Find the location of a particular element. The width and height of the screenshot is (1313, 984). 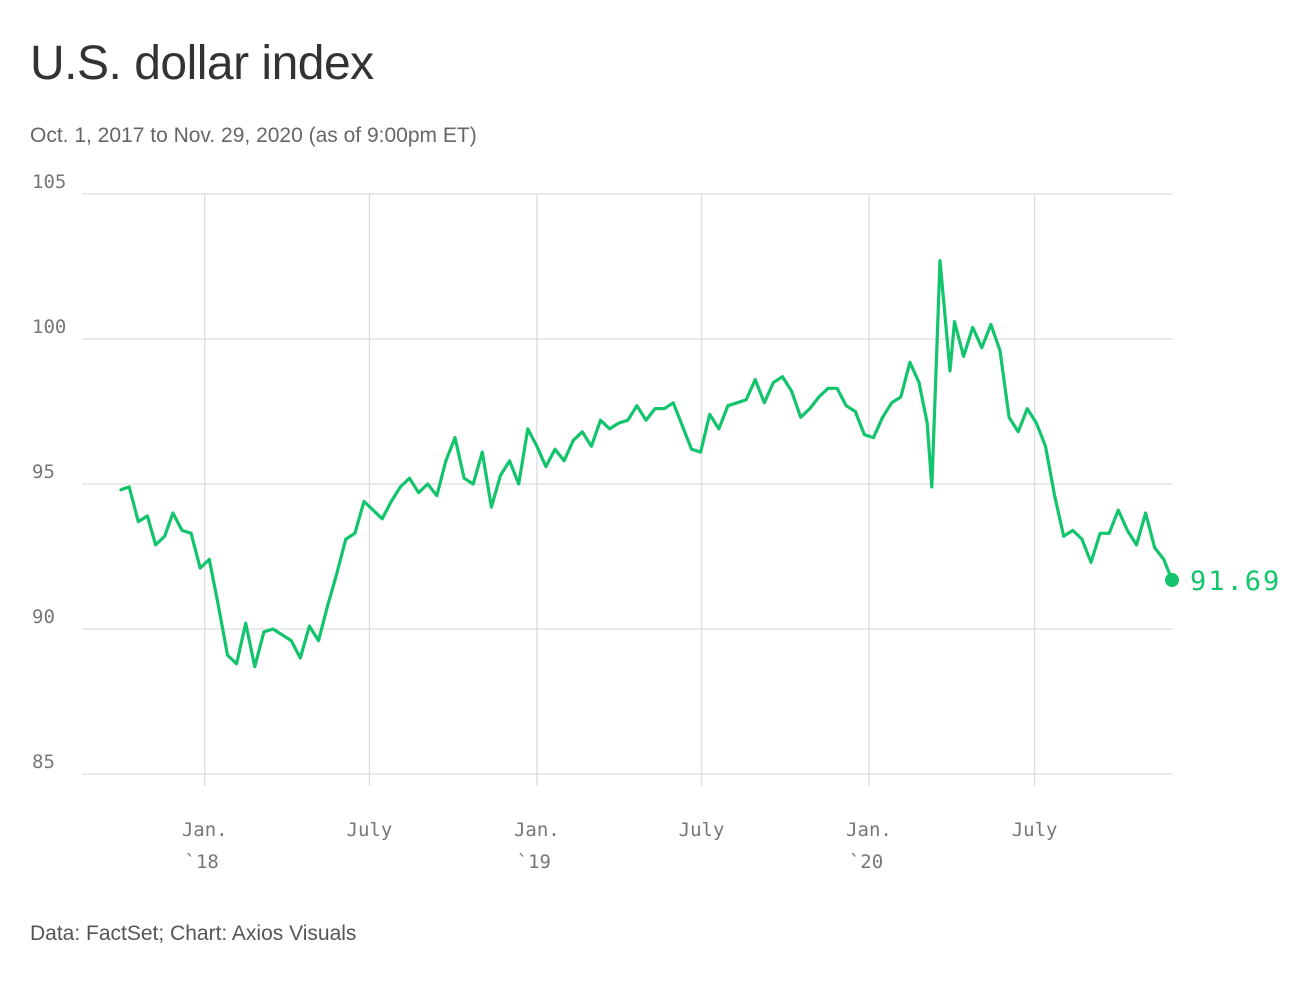

y-tick-labels: 85 90 95 100 105 is located at coordinates (49, 472).